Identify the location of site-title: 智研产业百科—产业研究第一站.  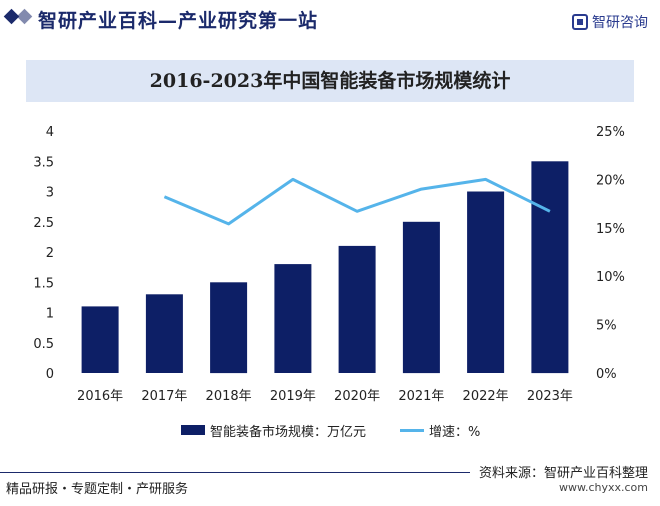
(178, 21).